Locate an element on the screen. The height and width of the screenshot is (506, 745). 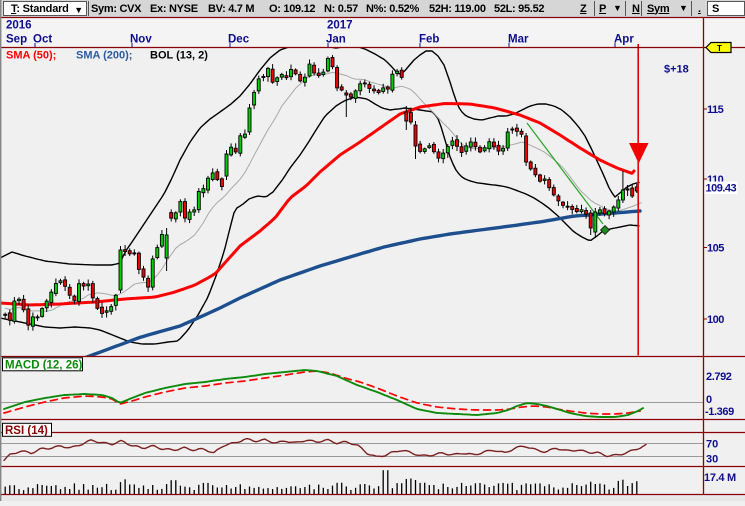
svg-text: T is located at coordinates (719, 48).